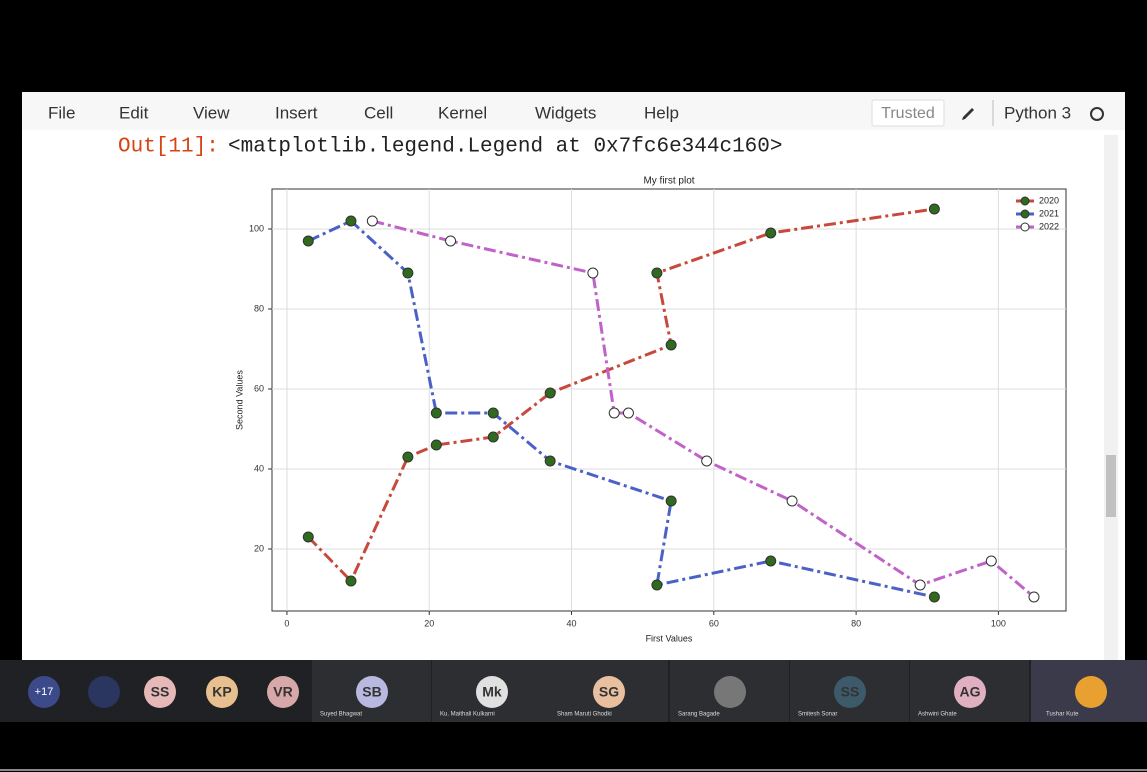 Image resolution: width=1147 pixels, height=772 pixels. Describe the element at coordinates (714, 623) in the screenshot. I see `x-tick-label: 60` at that location.